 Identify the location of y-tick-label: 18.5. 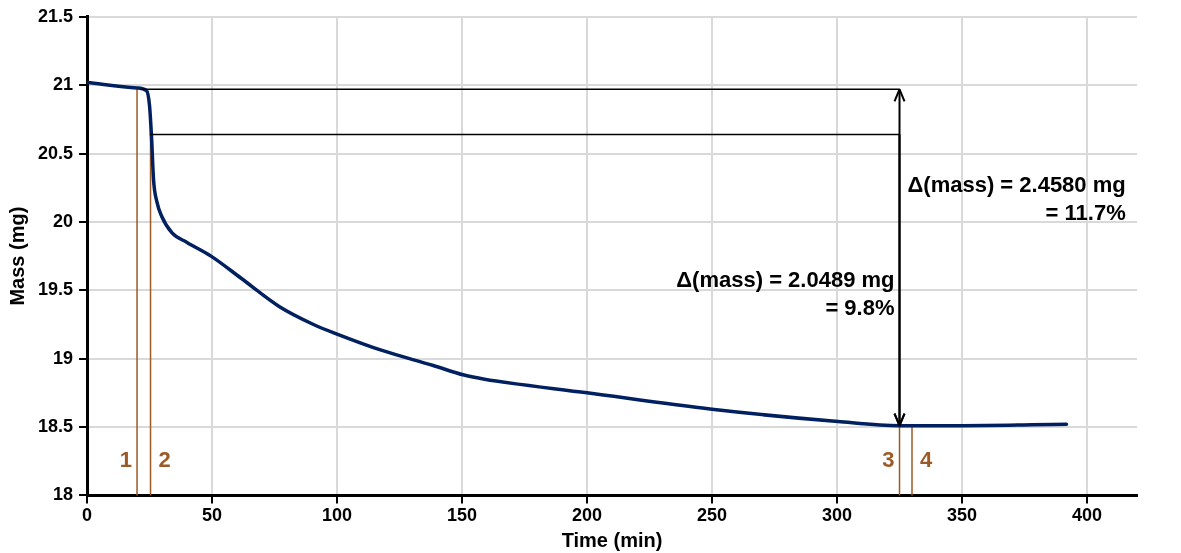
(55, 426).